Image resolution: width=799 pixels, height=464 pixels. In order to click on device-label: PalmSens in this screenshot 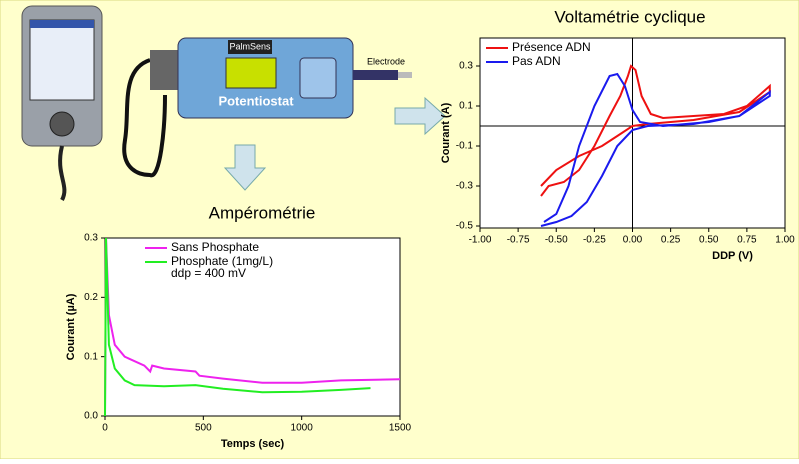, I will do `click(250, 46)`.